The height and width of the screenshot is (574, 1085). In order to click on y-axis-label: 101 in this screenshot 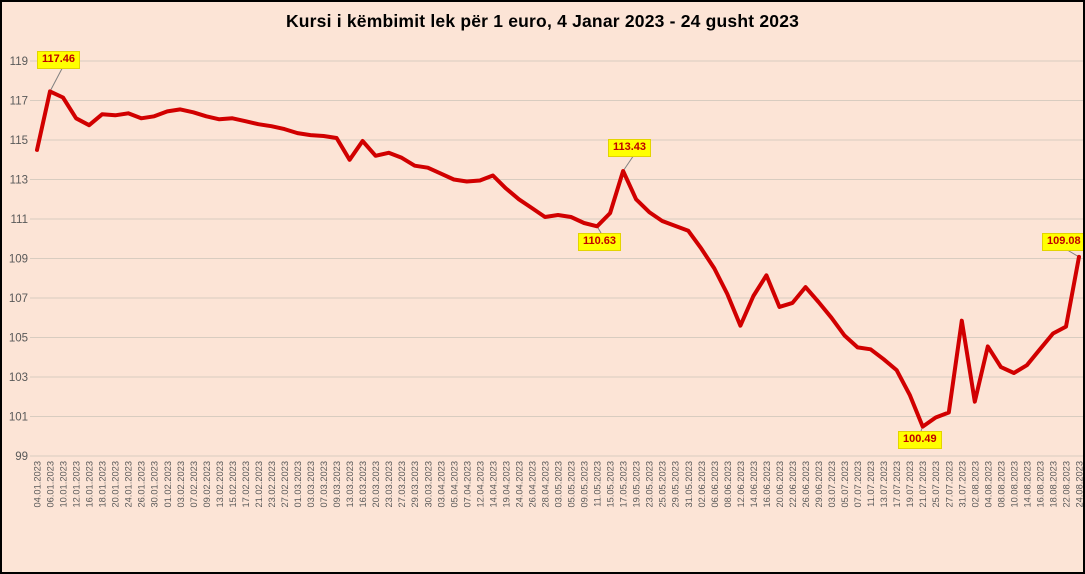, I will do `click(18, 418)`.